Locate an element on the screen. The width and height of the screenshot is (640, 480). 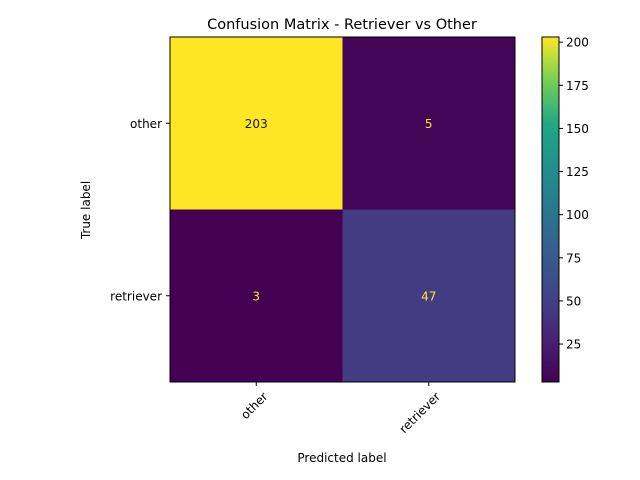
colorbar-tick-label: 100 is located at coordinates (577, 215).